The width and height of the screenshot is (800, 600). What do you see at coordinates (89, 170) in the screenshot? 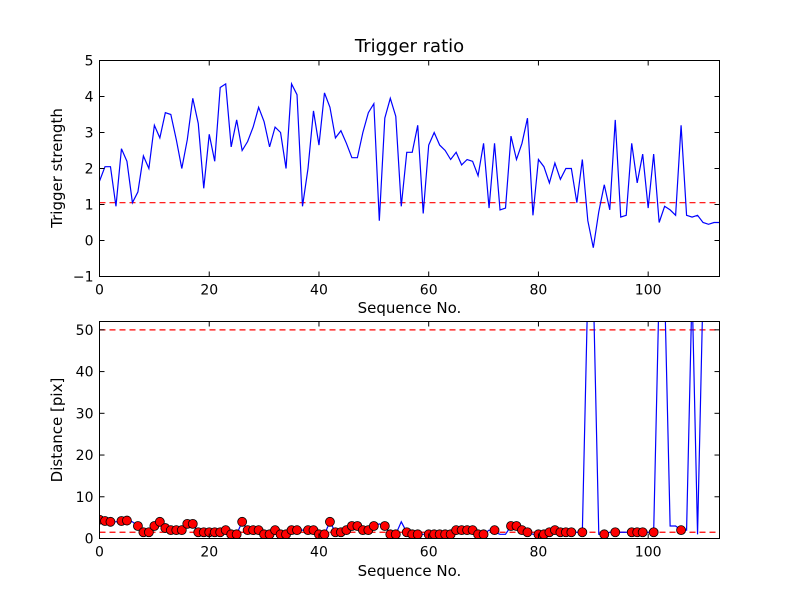
I see `trigger-y-tick-label: 2` at bounding box center [89, 170].